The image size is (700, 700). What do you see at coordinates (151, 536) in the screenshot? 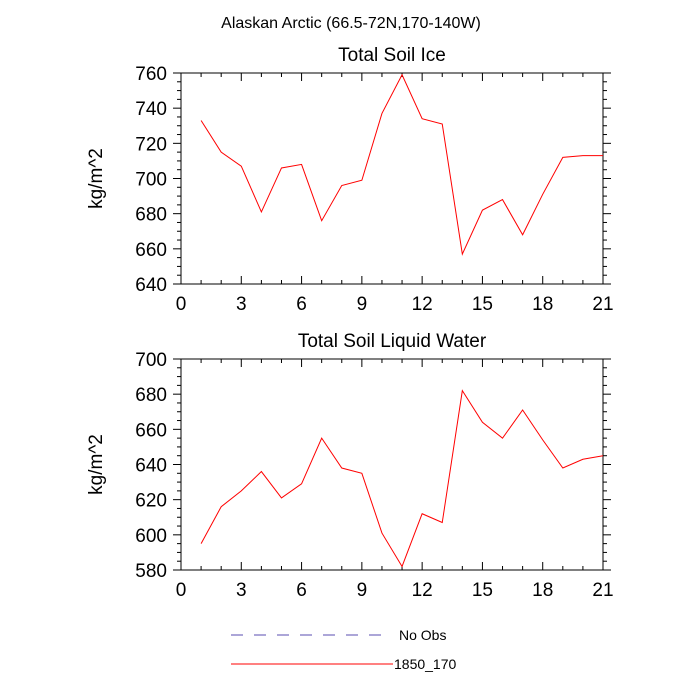
I see `y-tick-label: 600` at bounding box center [151, 536].